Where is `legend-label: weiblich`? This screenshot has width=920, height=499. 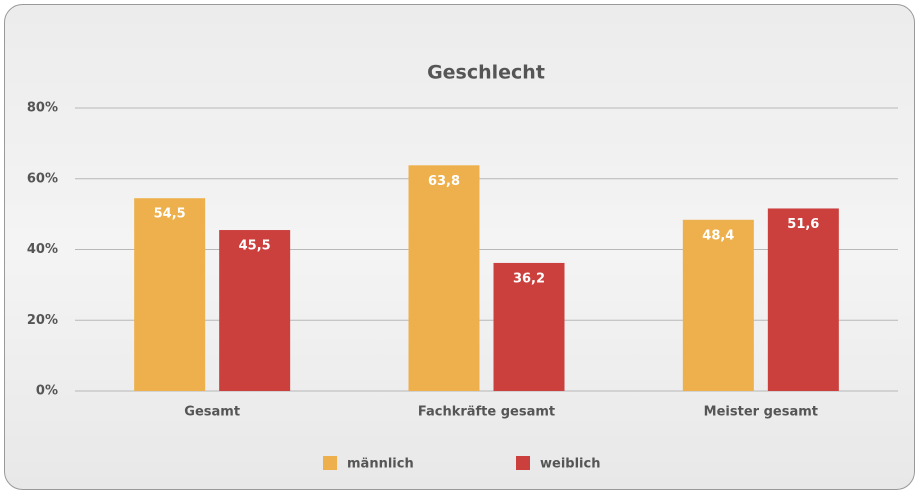
legend-label: weiblich is located at coordinates (570, 464).